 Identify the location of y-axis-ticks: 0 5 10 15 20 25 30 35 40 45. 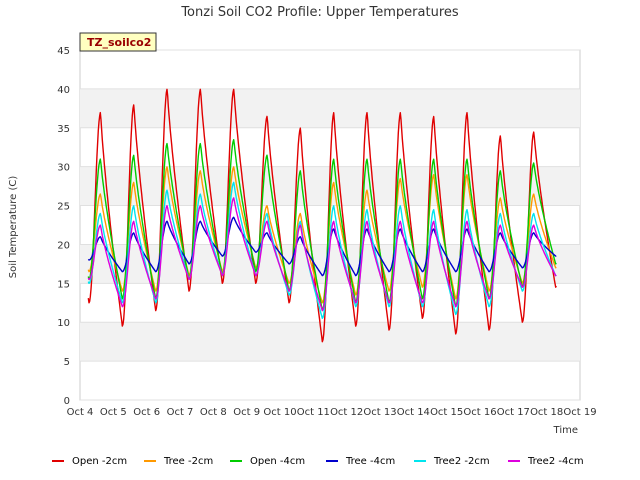
(63, 226).